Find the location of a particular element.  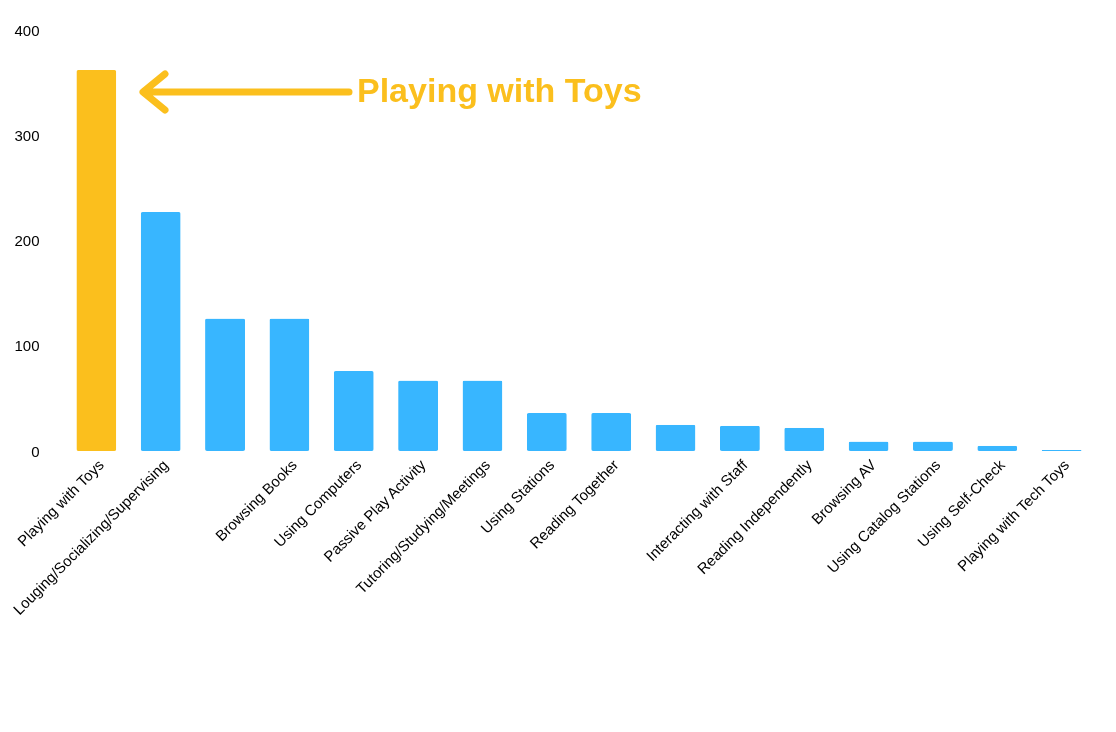

y-tick-label: 100 is located at coordinates (27, 346).